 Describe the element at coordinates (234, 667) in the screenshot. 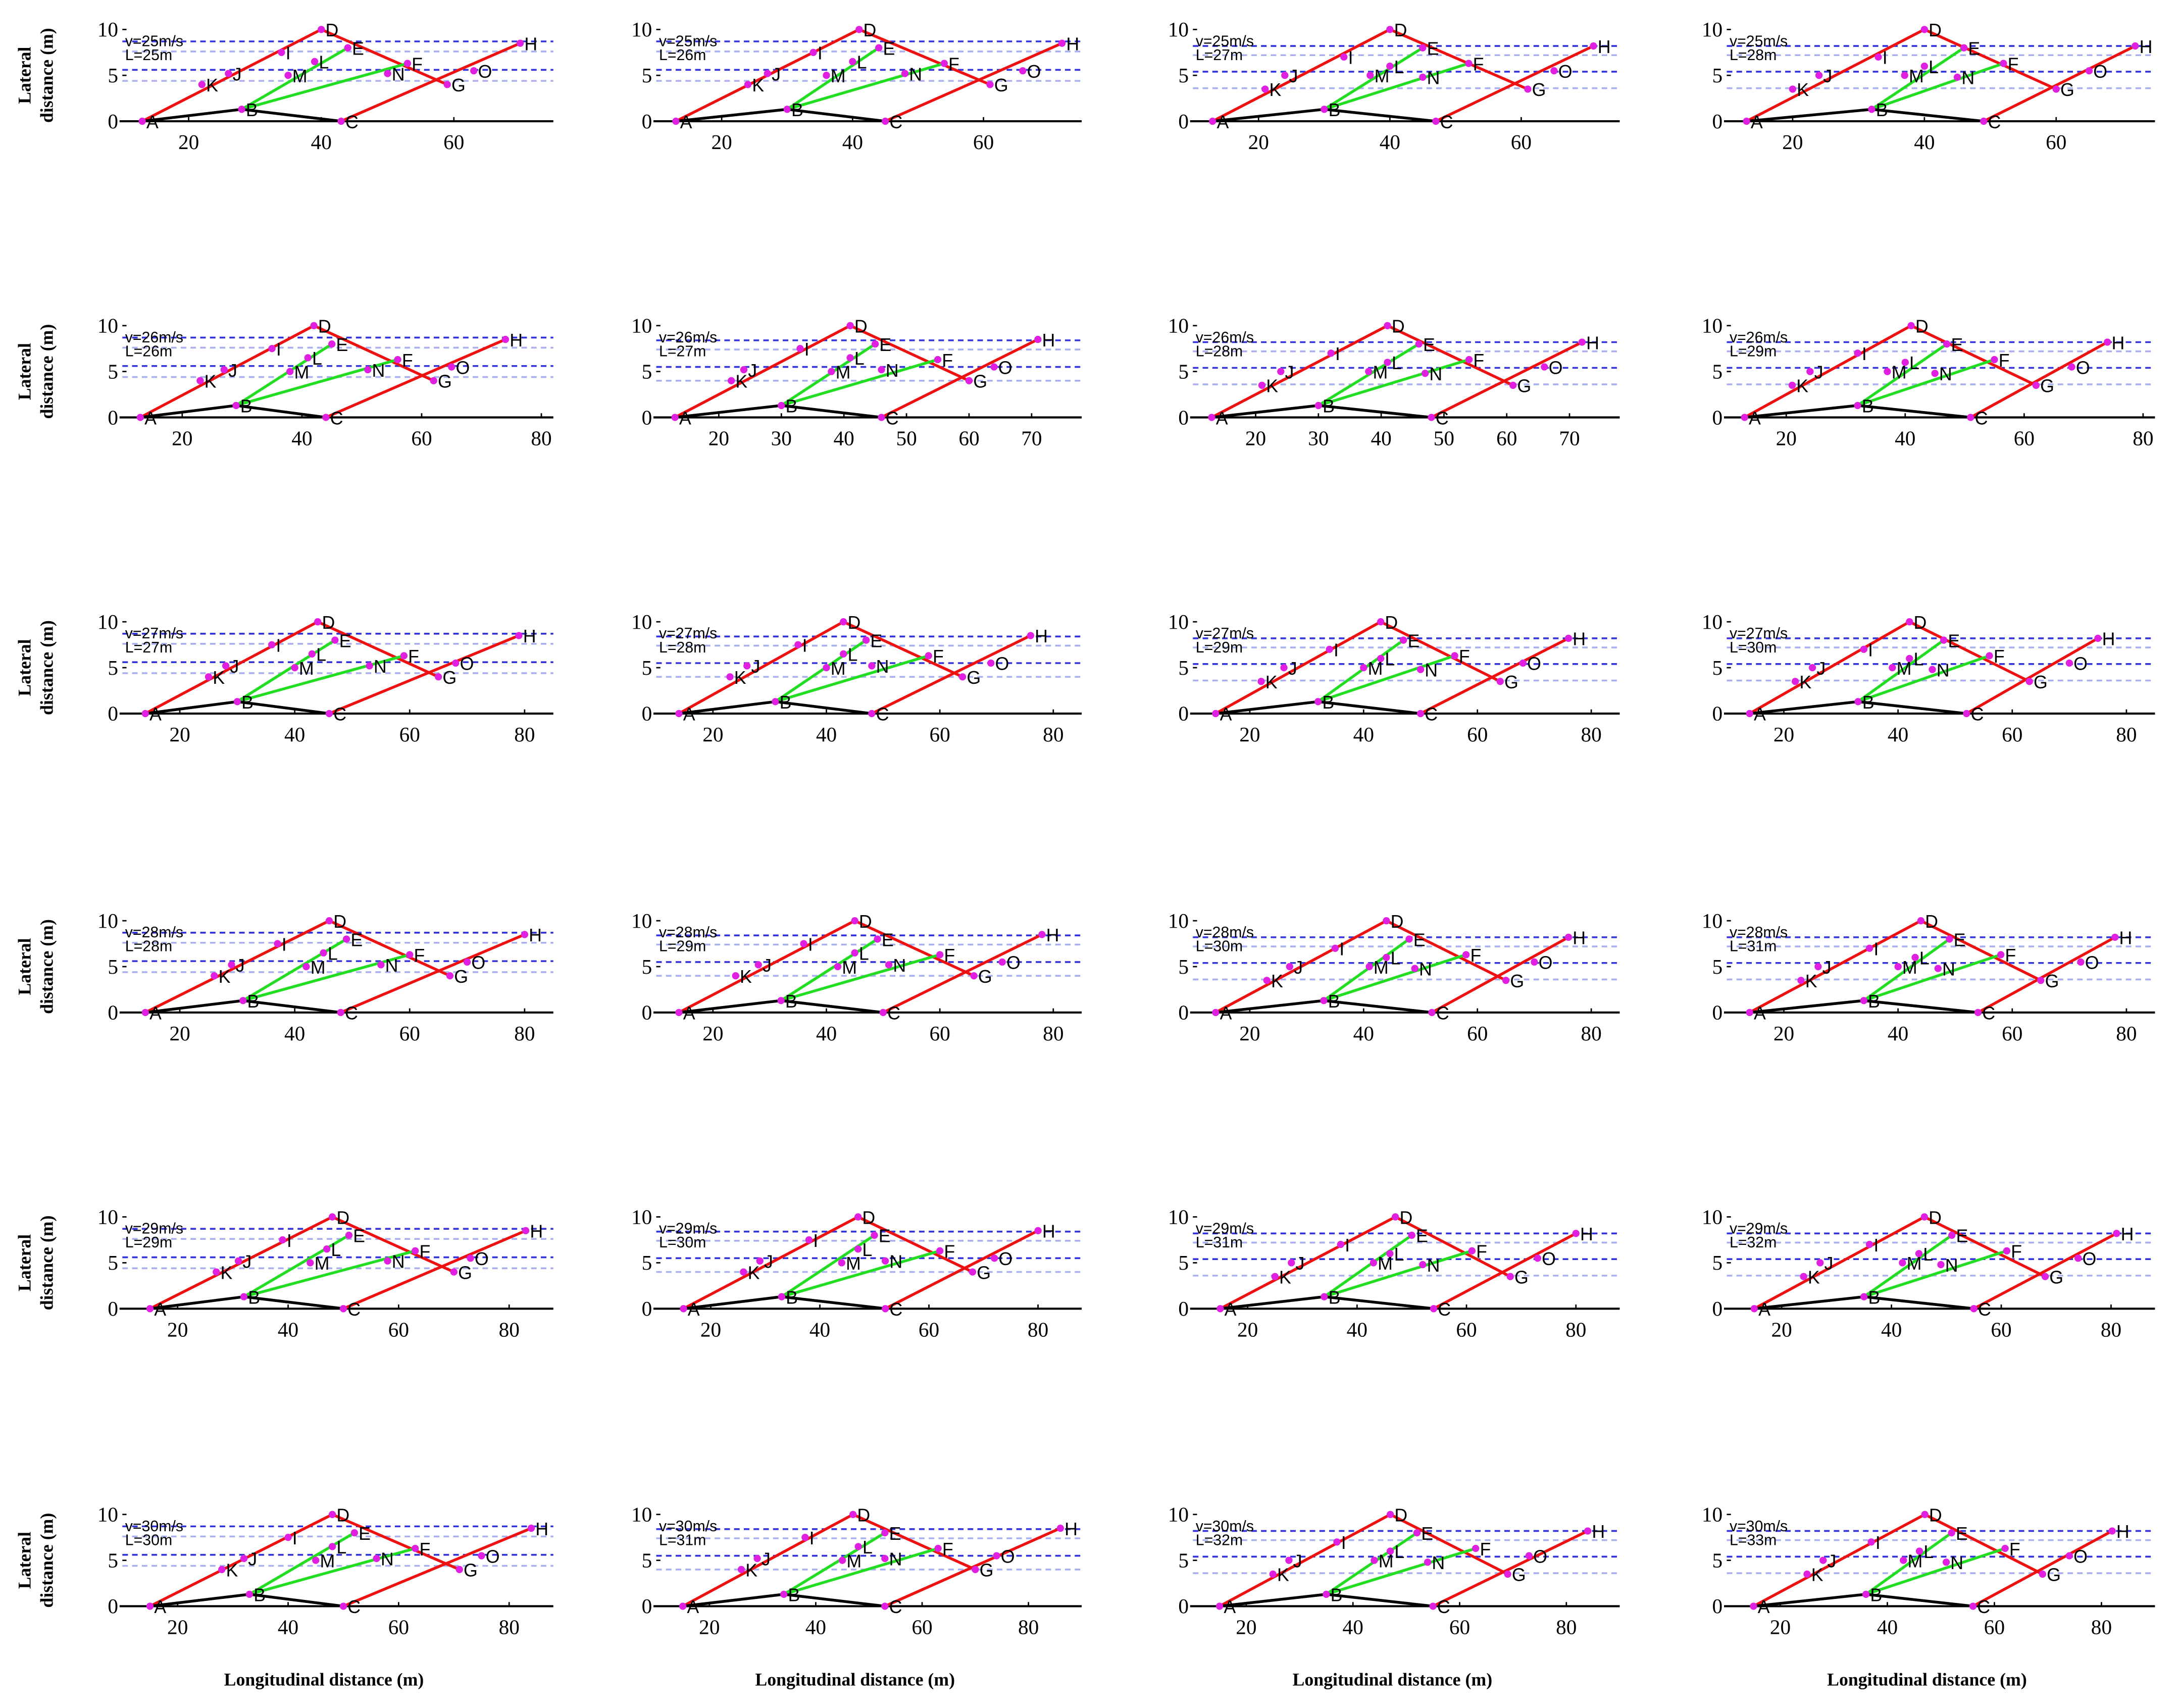

I see `point-label: J` at that location.